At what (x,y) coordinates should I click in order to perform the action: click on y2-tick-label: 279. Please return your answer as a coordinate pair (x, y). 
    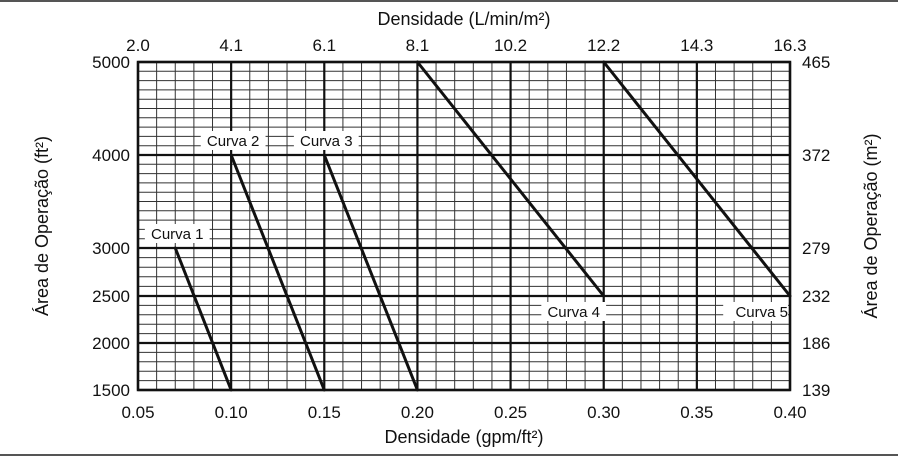
    Looking at the image, I should click on (816, 248).